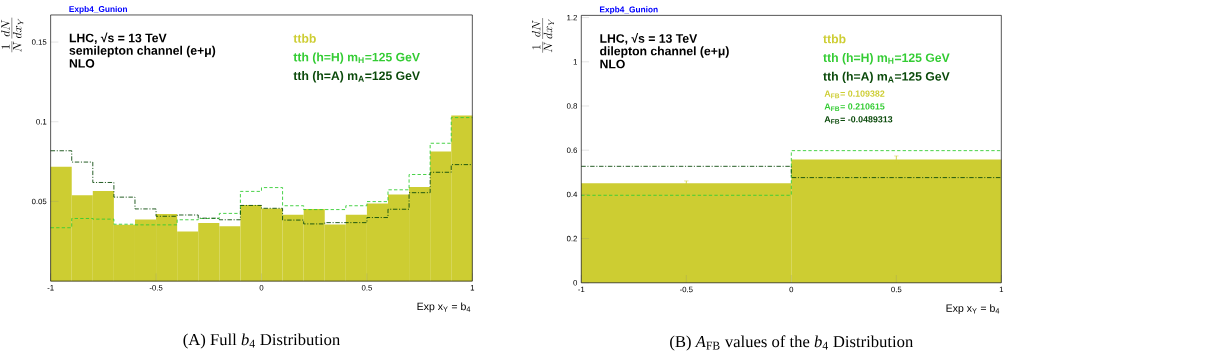 Image resolution: width=1213 pixels, height=356 pixels. Describe the element at coordinates (664, 52) in the screenshot. I see `annotation: dilepton channel (e+μ)` at that location.